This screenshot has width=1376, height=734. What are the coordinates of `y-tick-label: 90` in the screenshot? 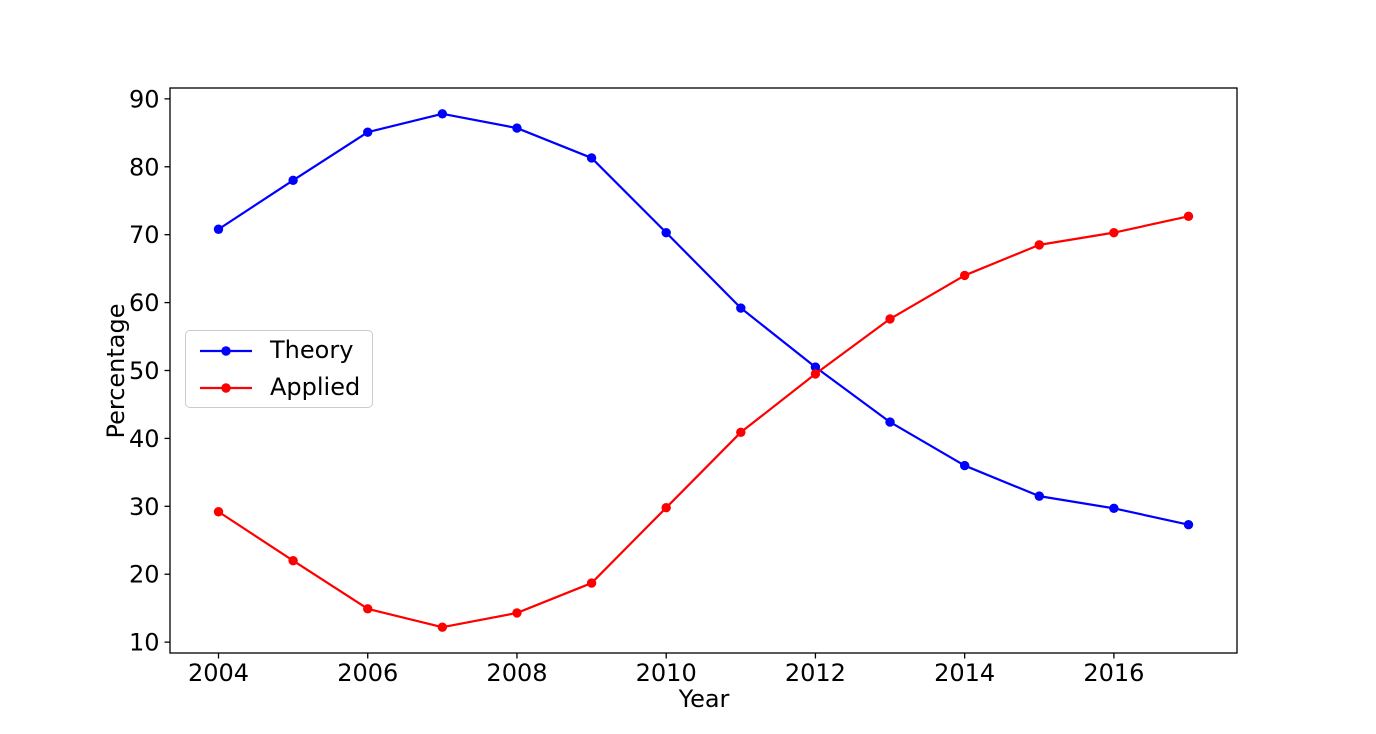 It's located at (144, 99).